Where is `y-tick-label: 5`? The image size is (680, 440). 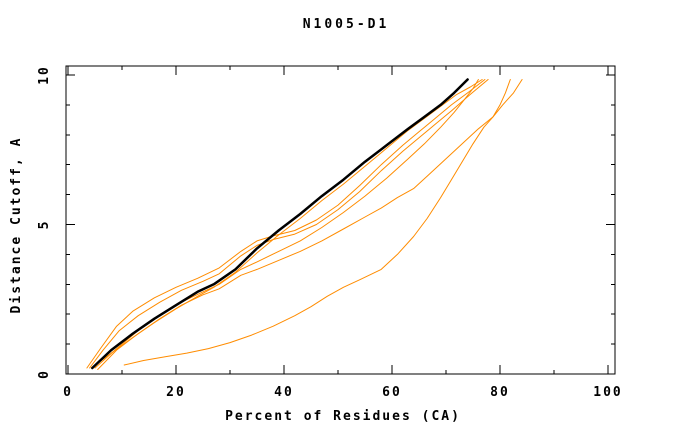 y-tick-label: 5 is located at coordinates (44, 225).